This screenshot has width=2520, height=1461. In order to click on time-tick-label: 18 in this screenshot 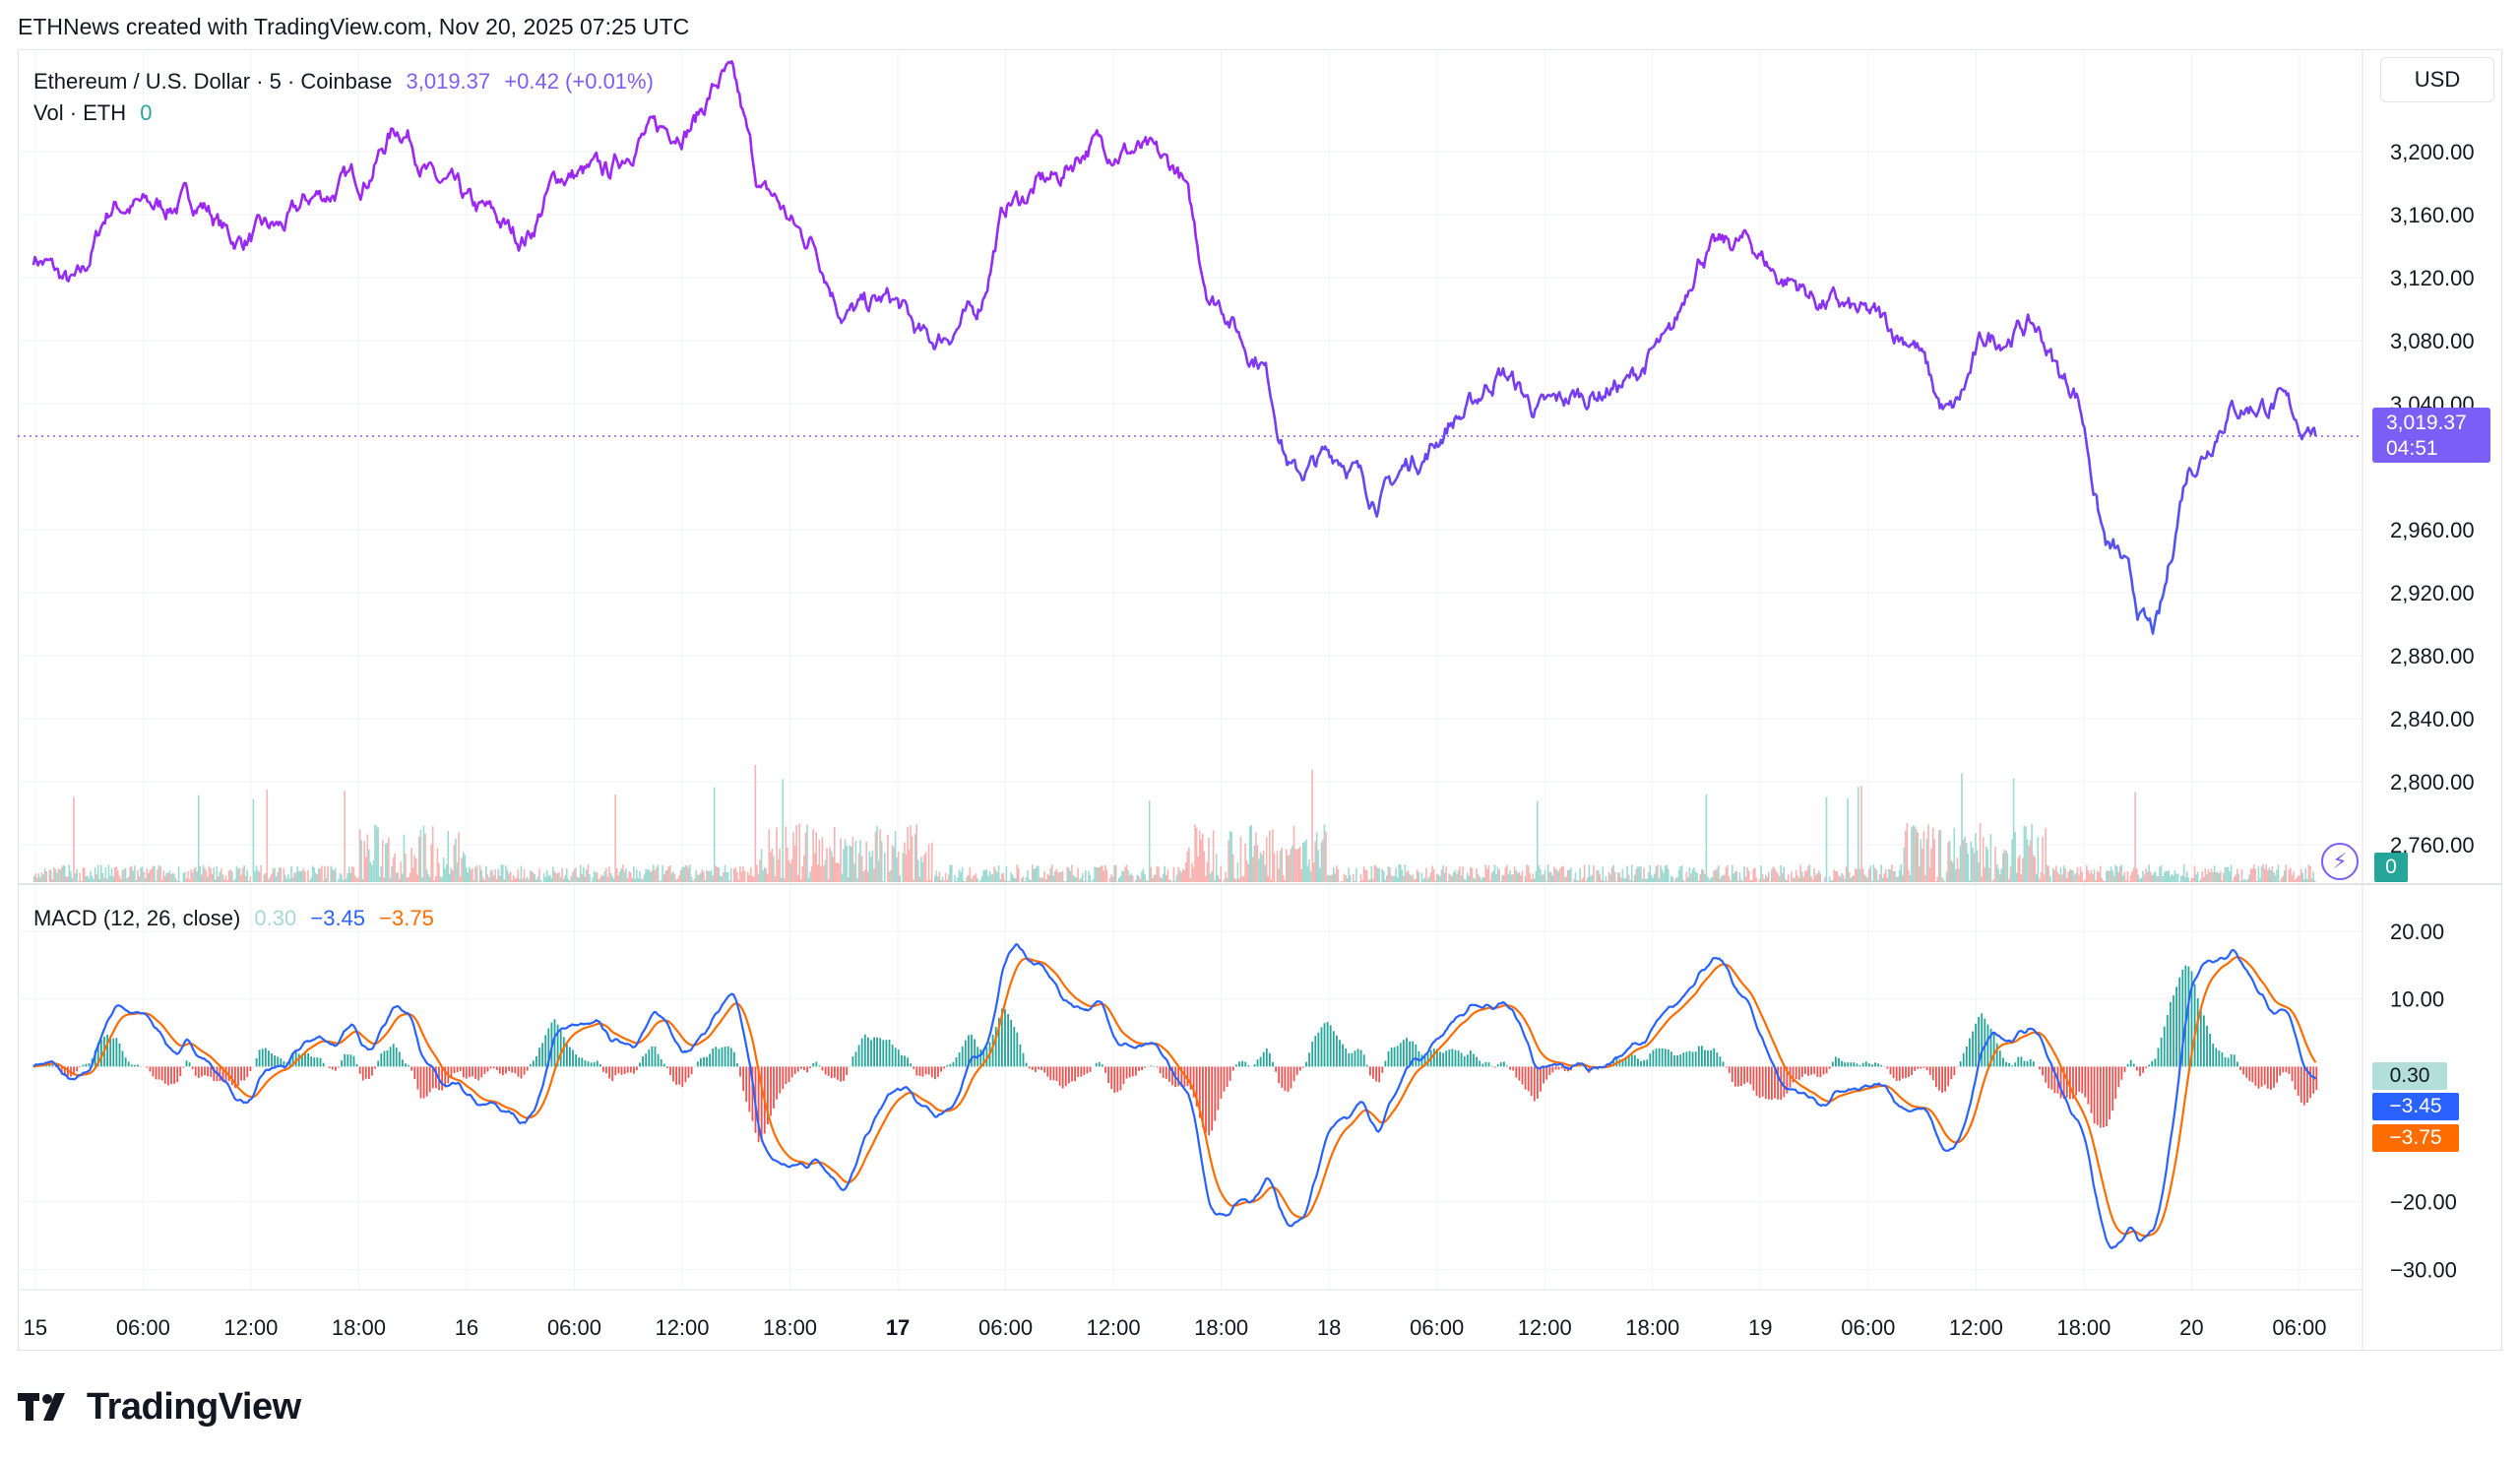, I will do `click(1329, 1327)`.